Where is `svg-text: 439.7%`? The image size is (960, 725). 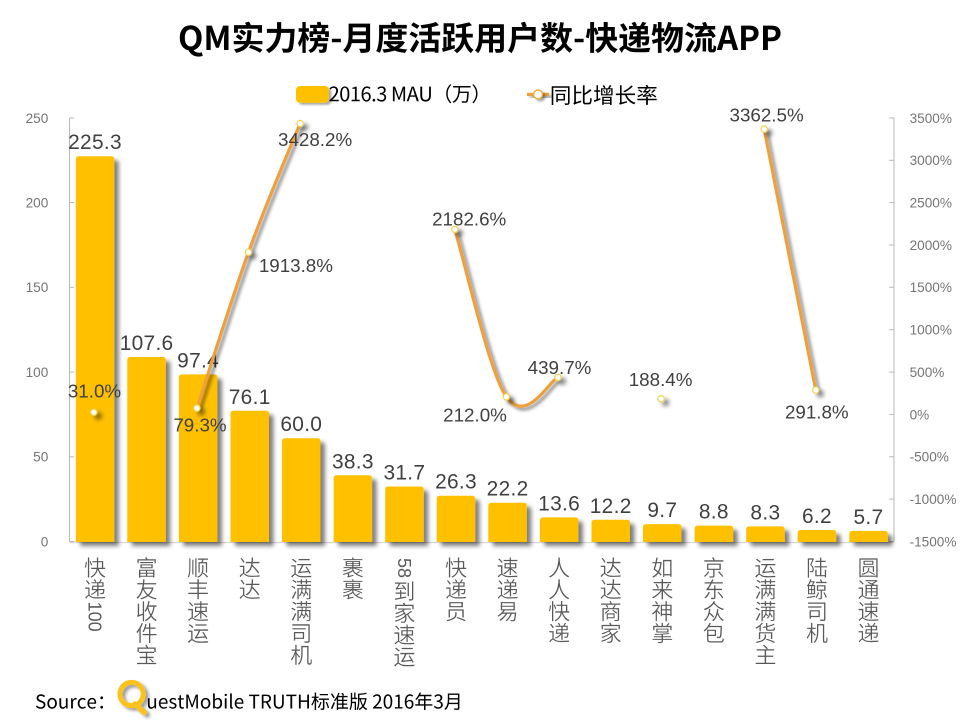
svg-text: 439.7% is located at coordinates (560, 367).